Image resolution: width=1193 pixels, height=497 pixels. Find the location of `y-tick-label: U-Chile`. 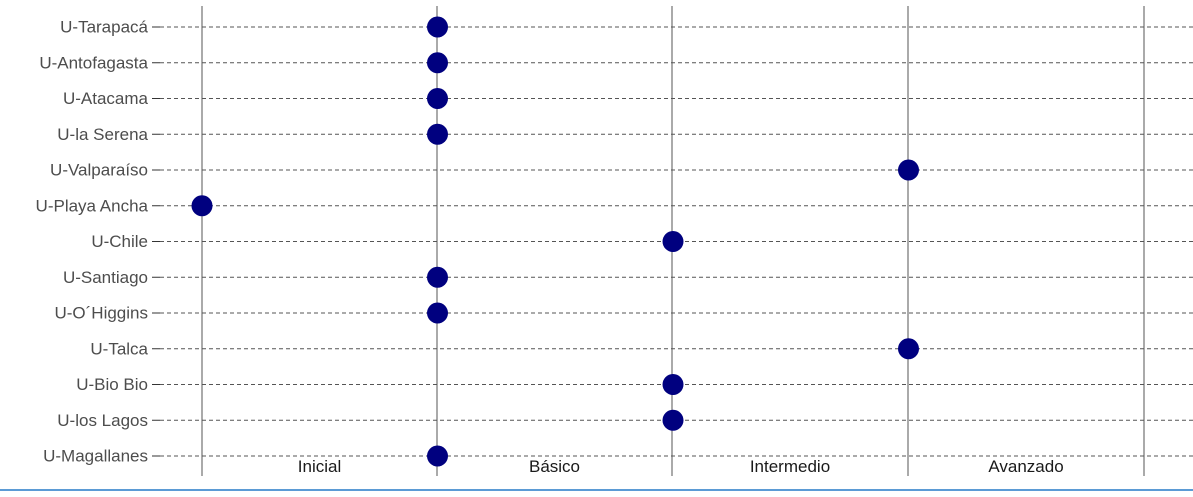

y-tick-label: U-Chile is located at coordinates (119, 241).